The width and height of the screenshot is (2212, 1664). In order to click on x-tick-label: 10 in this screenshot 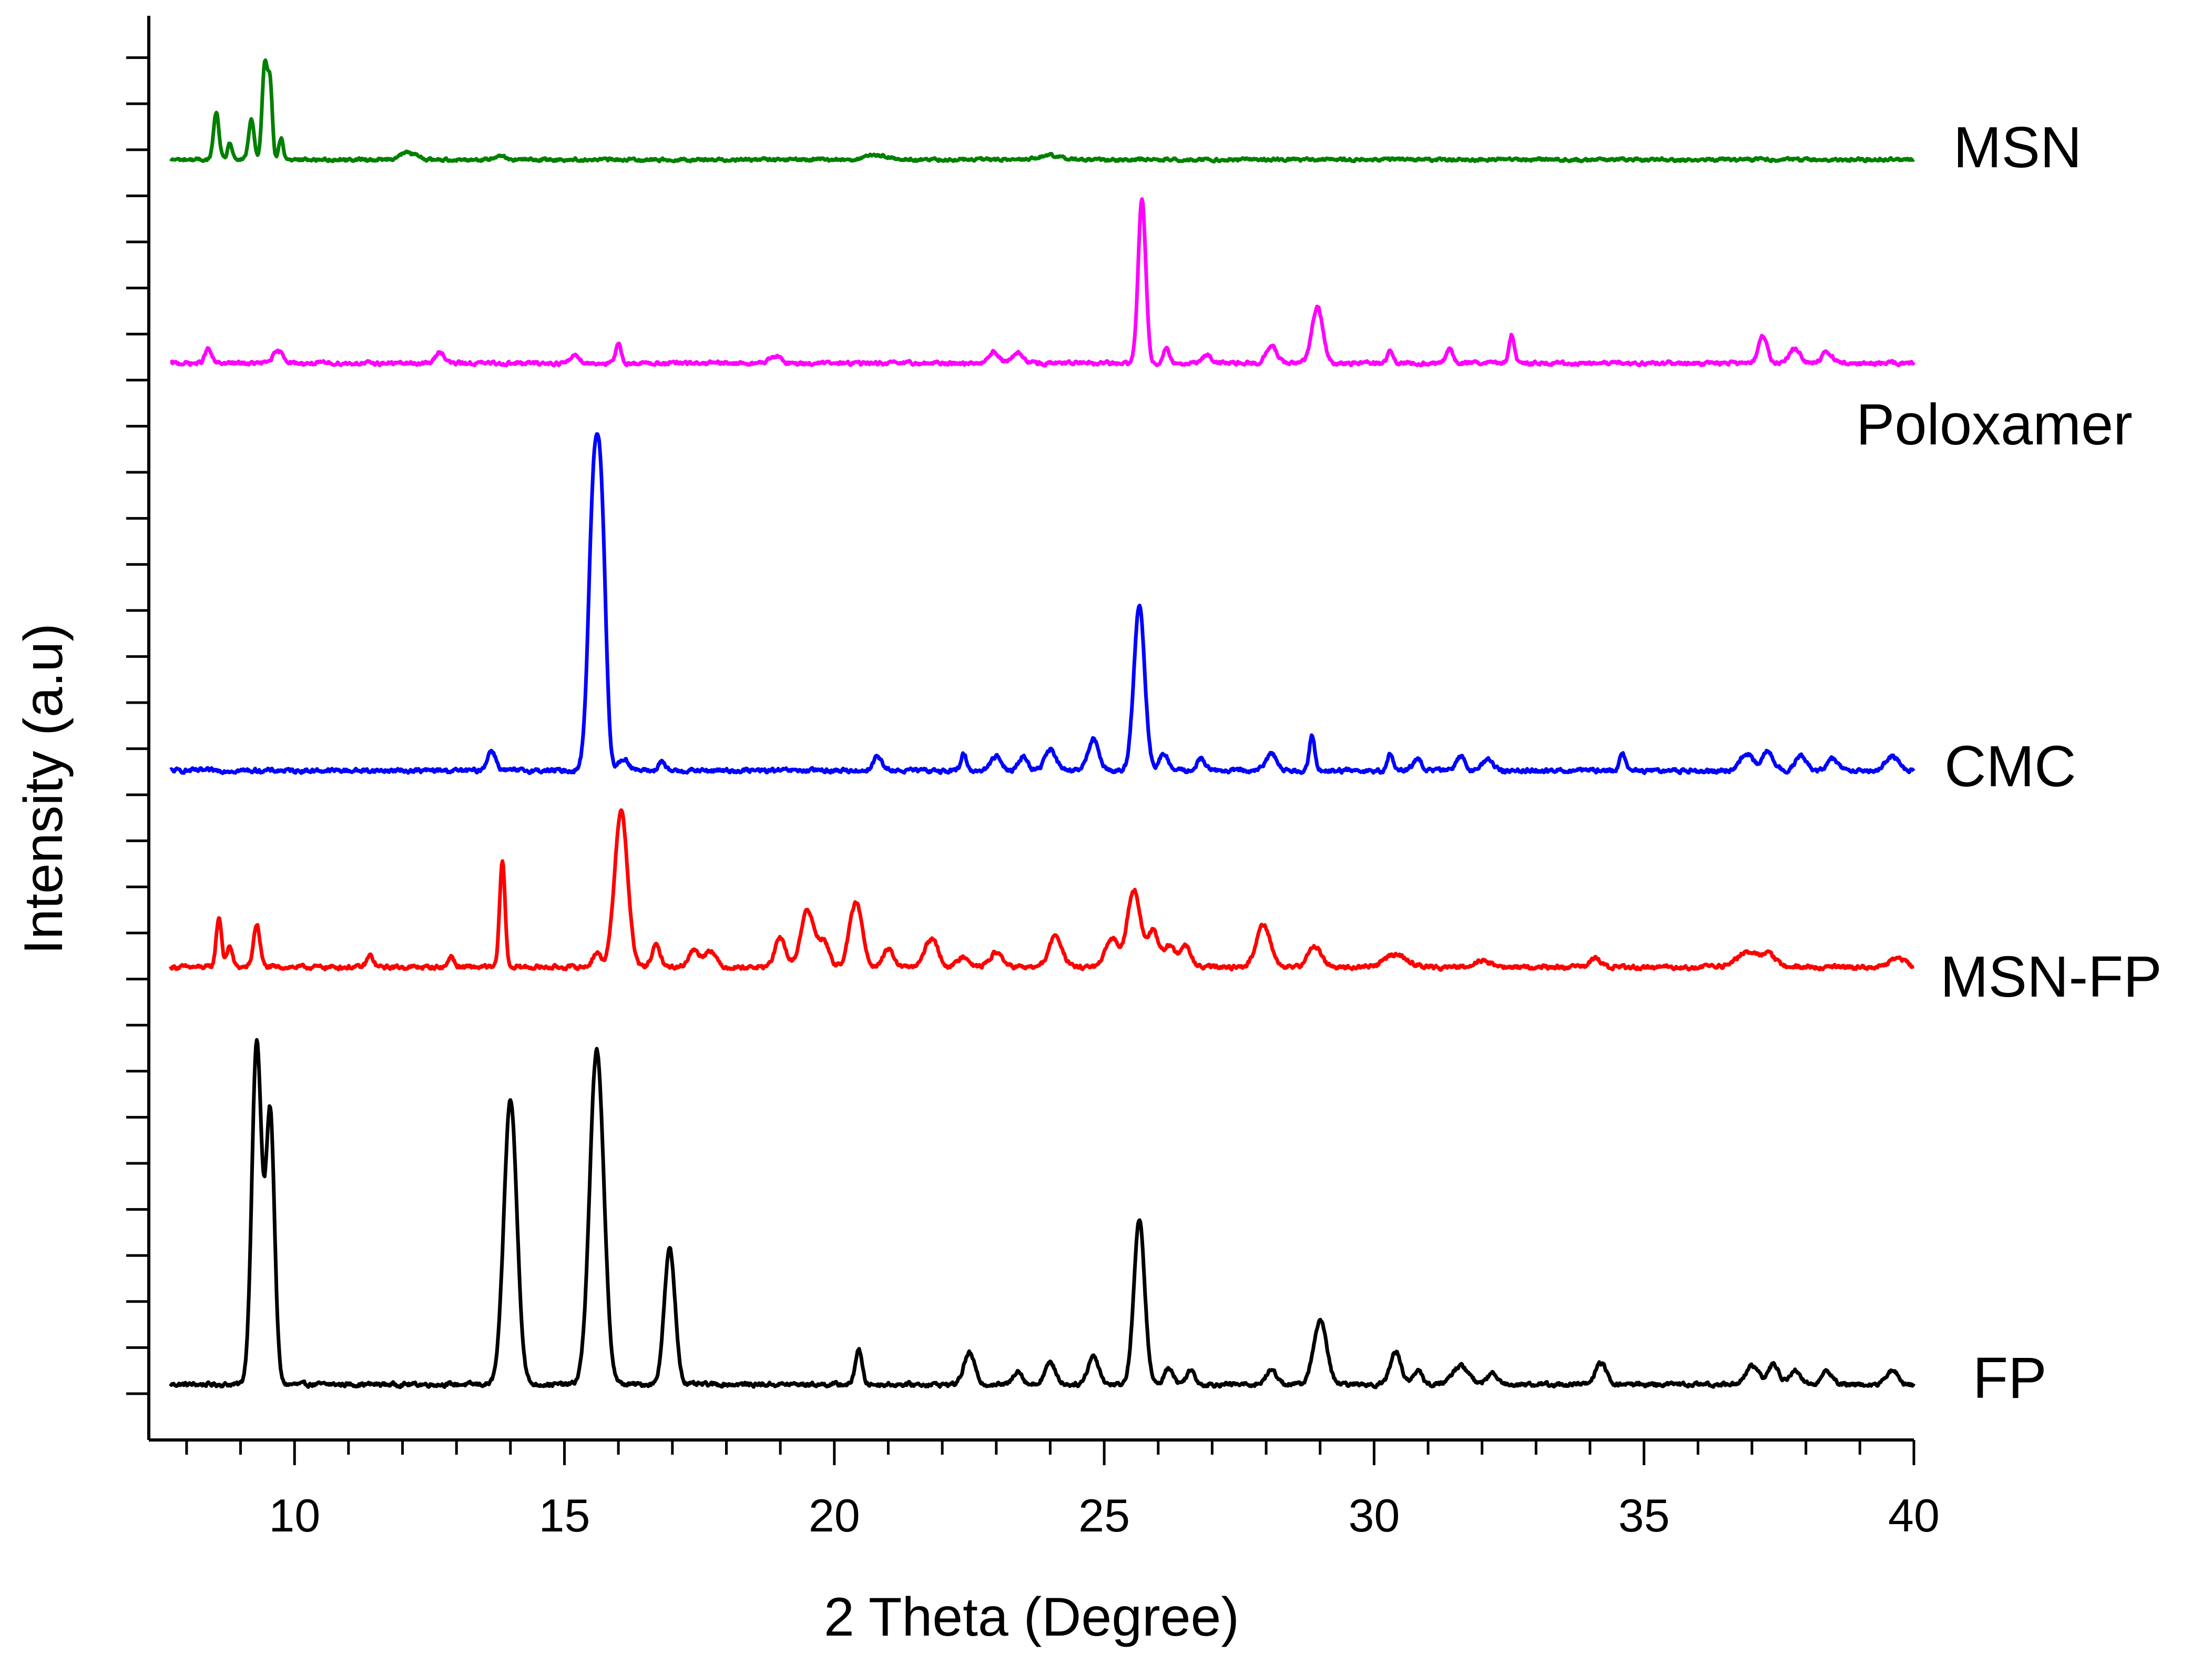, I will do `click(294, 1515)`.